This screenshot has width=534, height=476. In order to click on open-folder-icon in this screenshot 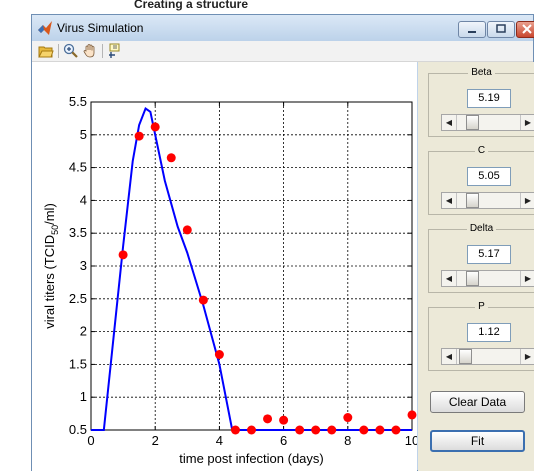, I will do `click(46, 51)`.